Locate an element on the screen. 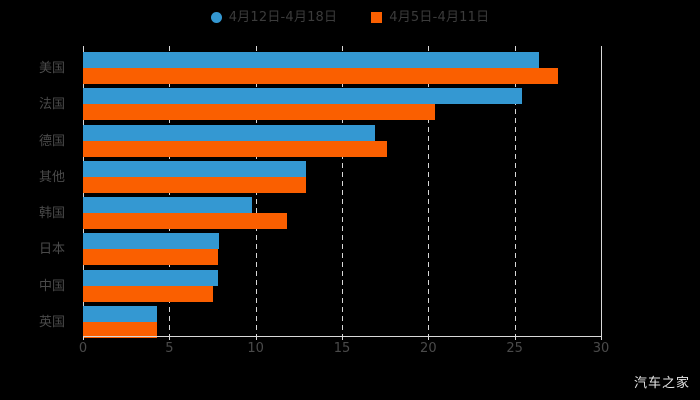  legend-item-1: 4月5日-4月11日 is located at coordinates (430, 17).